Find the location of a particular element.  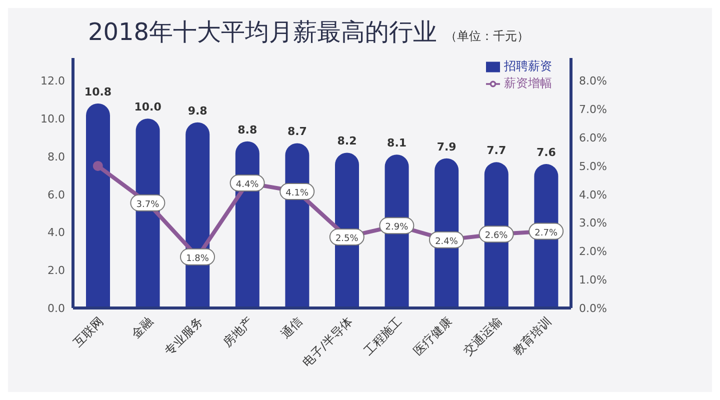

legend-label: 薪资增幅 is located at coordinates (528, 83).